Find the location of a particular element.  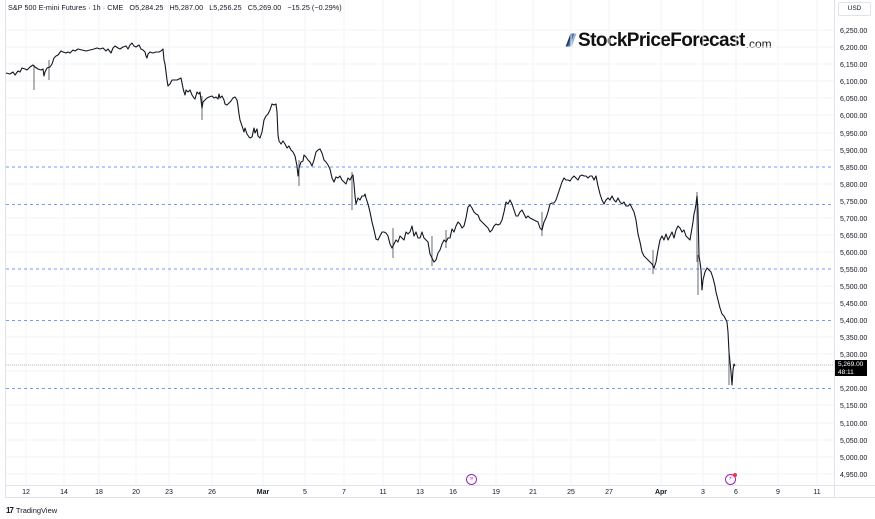

svg-text: 18 is located at coordinates (99, 492).